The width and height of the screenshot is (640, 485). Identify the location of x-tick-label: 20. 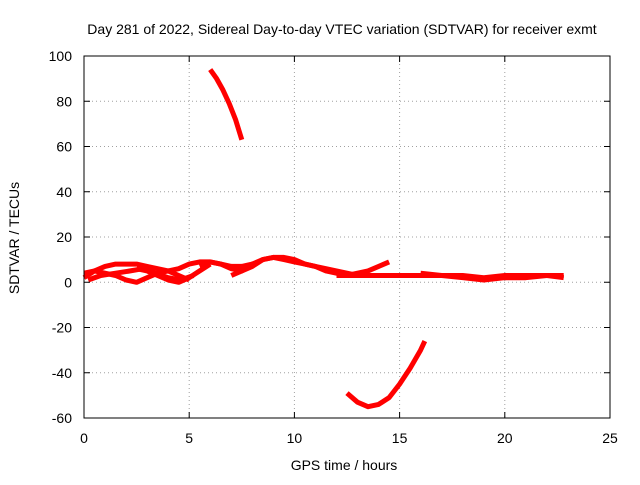
(505, 438).